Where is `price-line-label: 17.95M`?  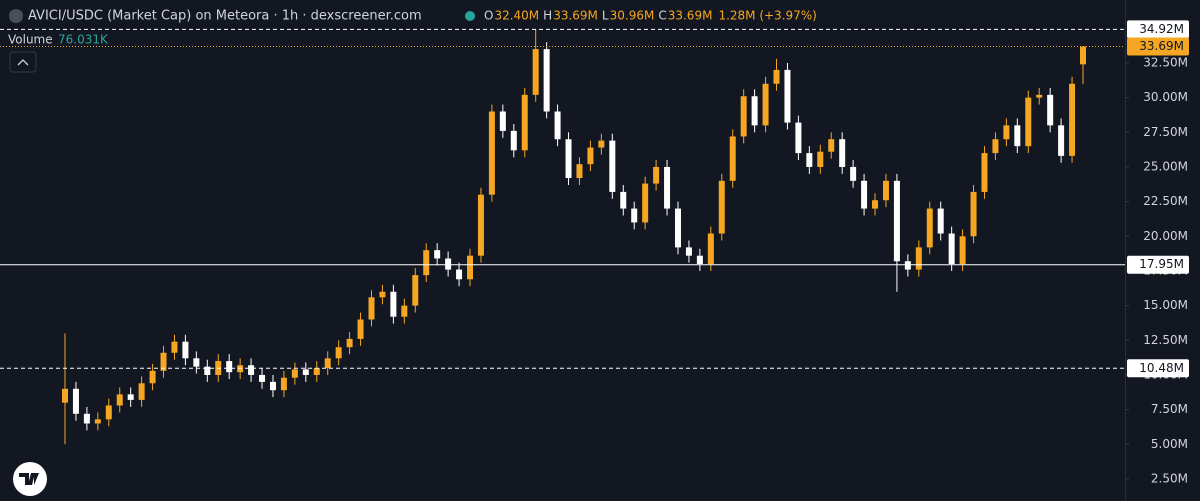
price-line-label: 17.95M is located at coordinates (1161, 264).